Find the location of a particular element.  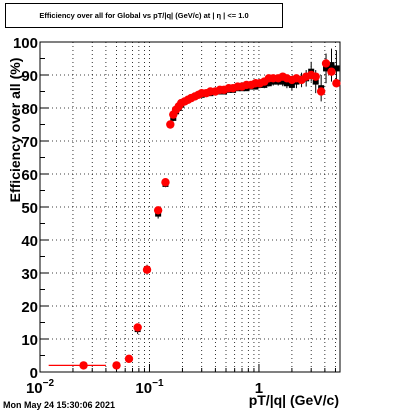

y-tick-label: 0 is located at coordinates (34, 373).